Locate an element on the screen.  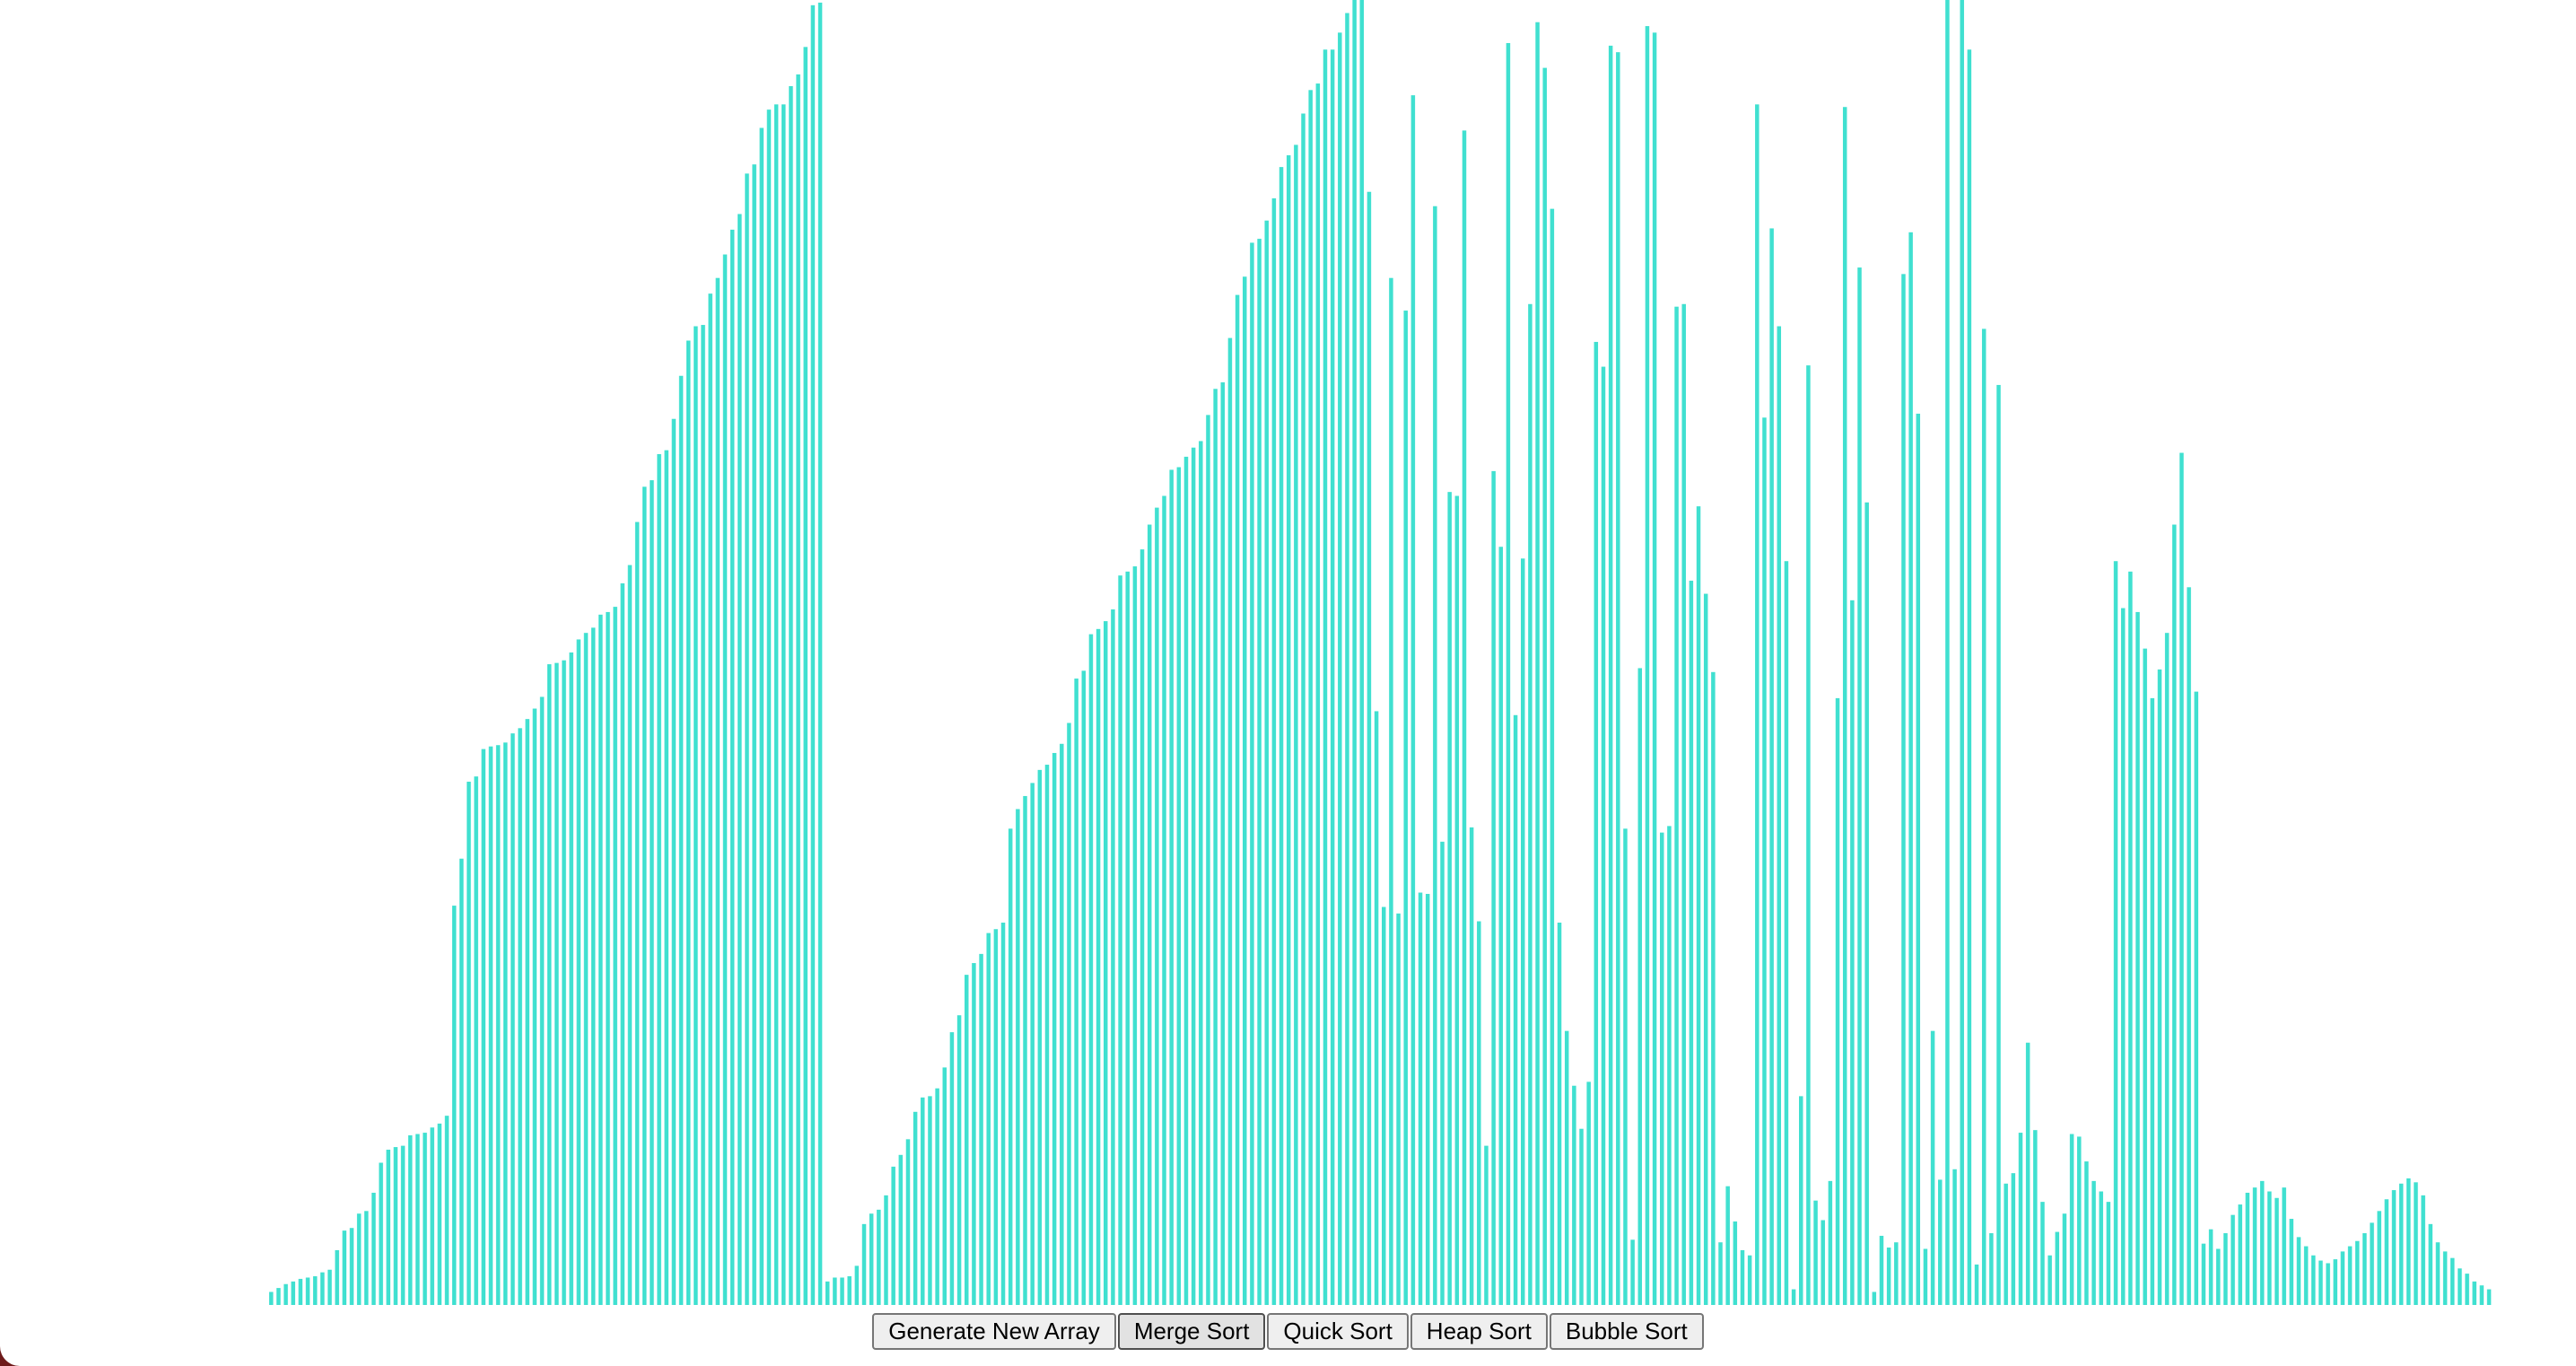
generate-new-array-button: Generate New Array is located at coordinates (994, 1331).